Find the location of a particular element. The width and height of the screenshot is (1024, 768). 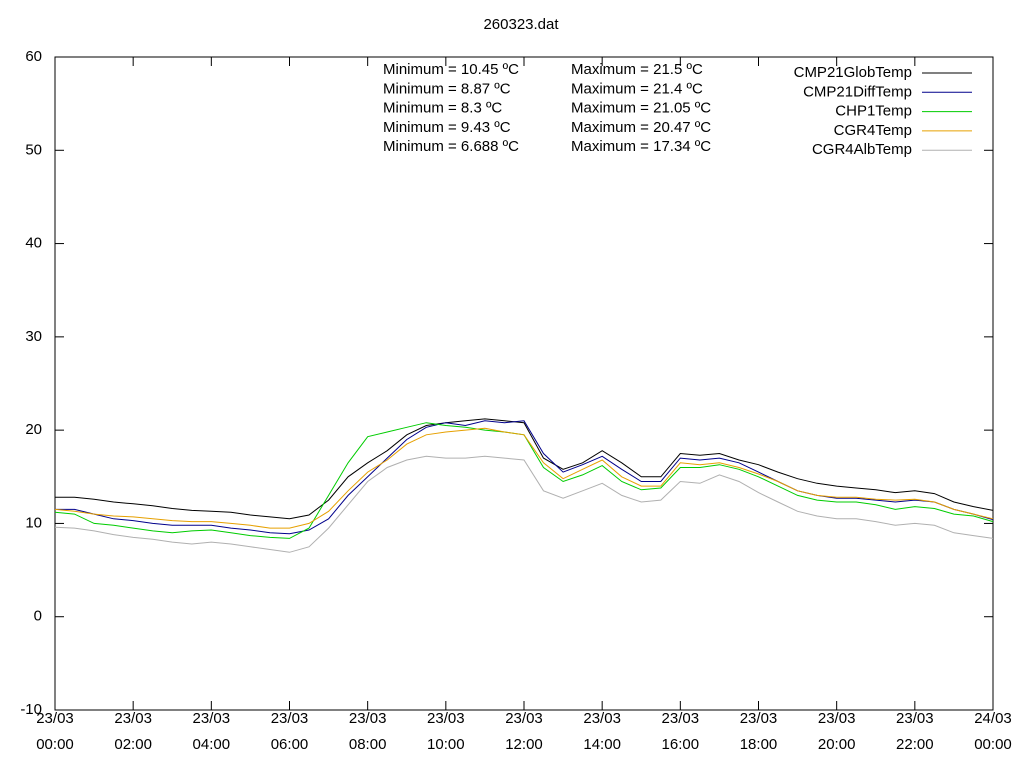

x-tick-label: 23/03 10:00 is located at coordinates (446, 731).